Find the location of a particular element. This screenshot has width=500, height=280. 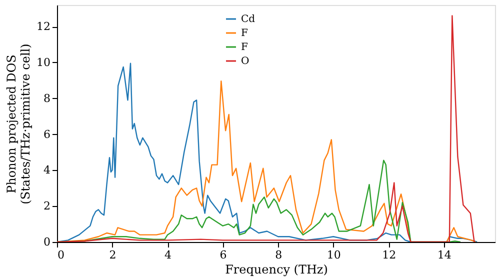

legend-label: O is located at coordinates (245, 61).